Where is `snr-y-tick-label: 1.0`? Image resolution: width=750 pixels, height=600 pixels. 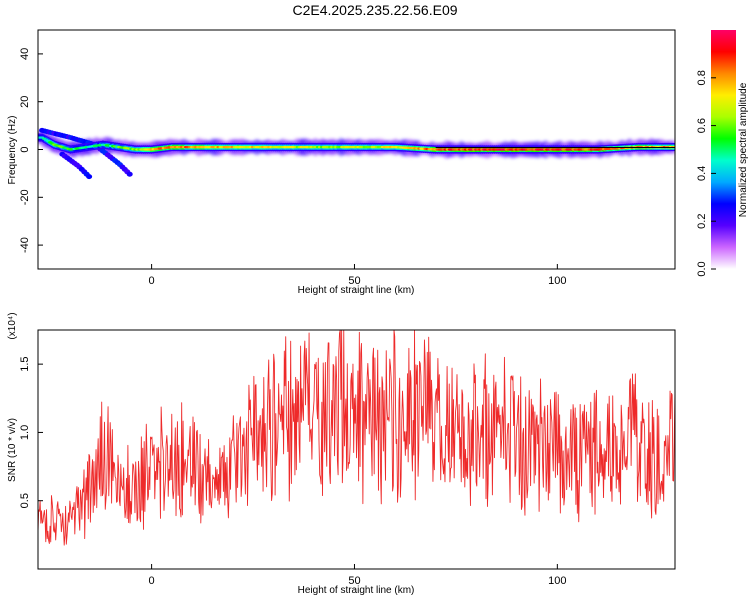 snr-y-tick-label: 1.0 is located at coordinates (25, 432).